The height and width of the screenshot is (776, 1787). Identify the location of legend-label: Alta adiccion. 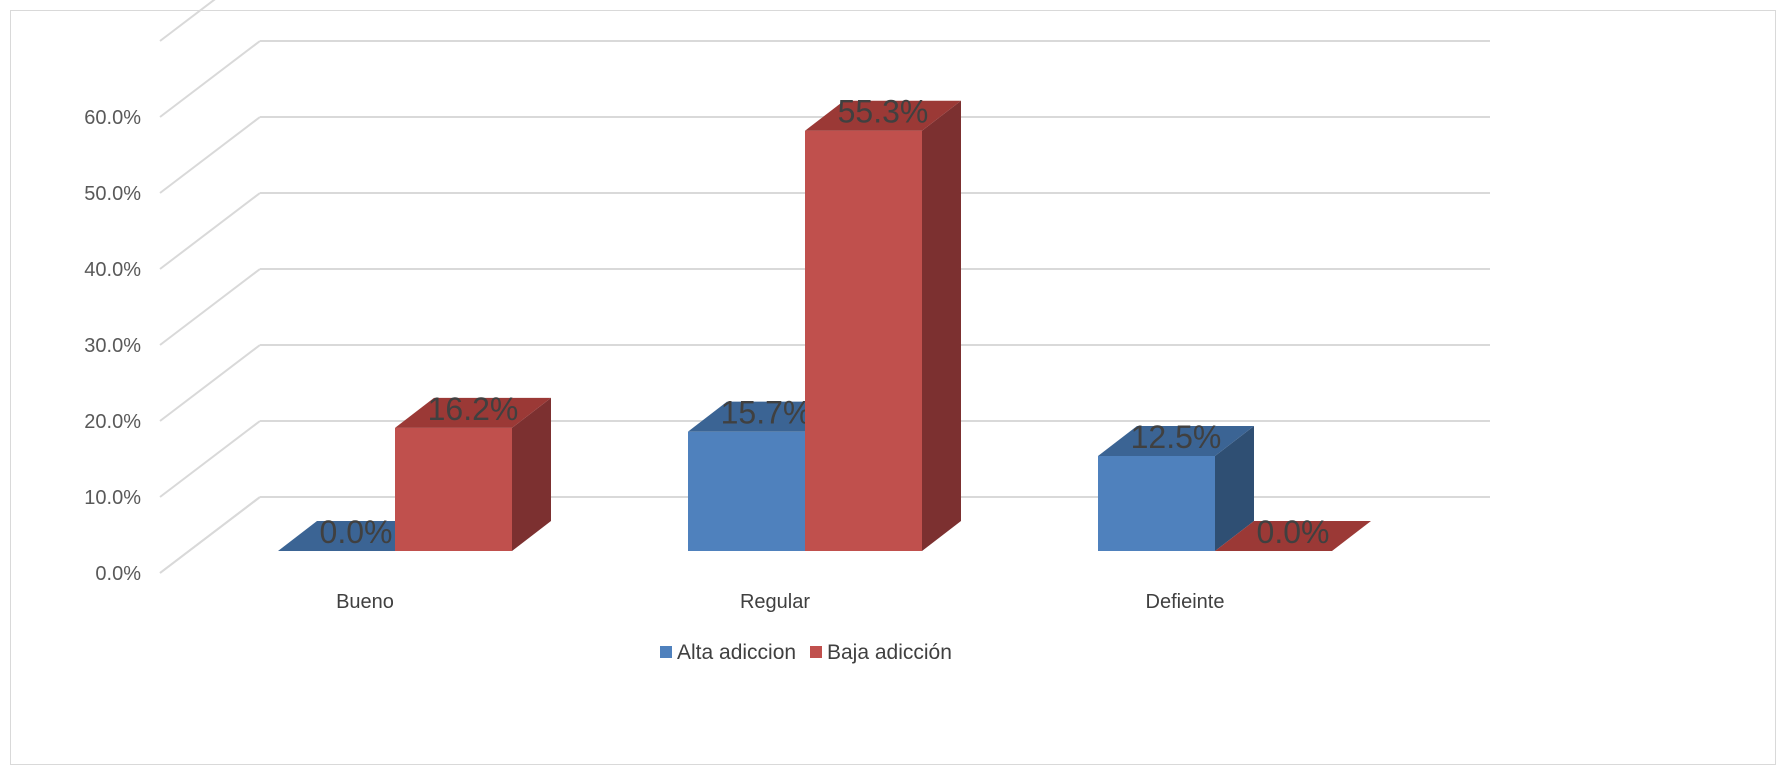
(736, 652).